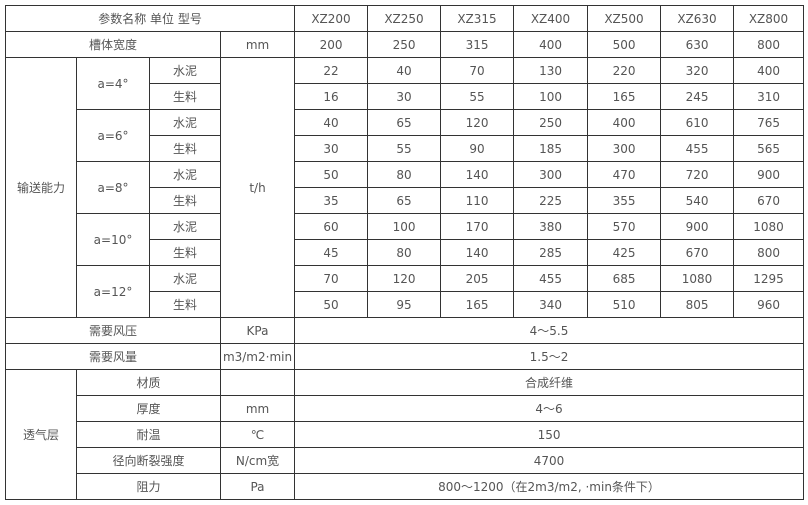 This screenshot has height=505, width=808. Describe the element at coordinates (624, 18) in the screenshot. I see `model-header: XZ500` at that location.